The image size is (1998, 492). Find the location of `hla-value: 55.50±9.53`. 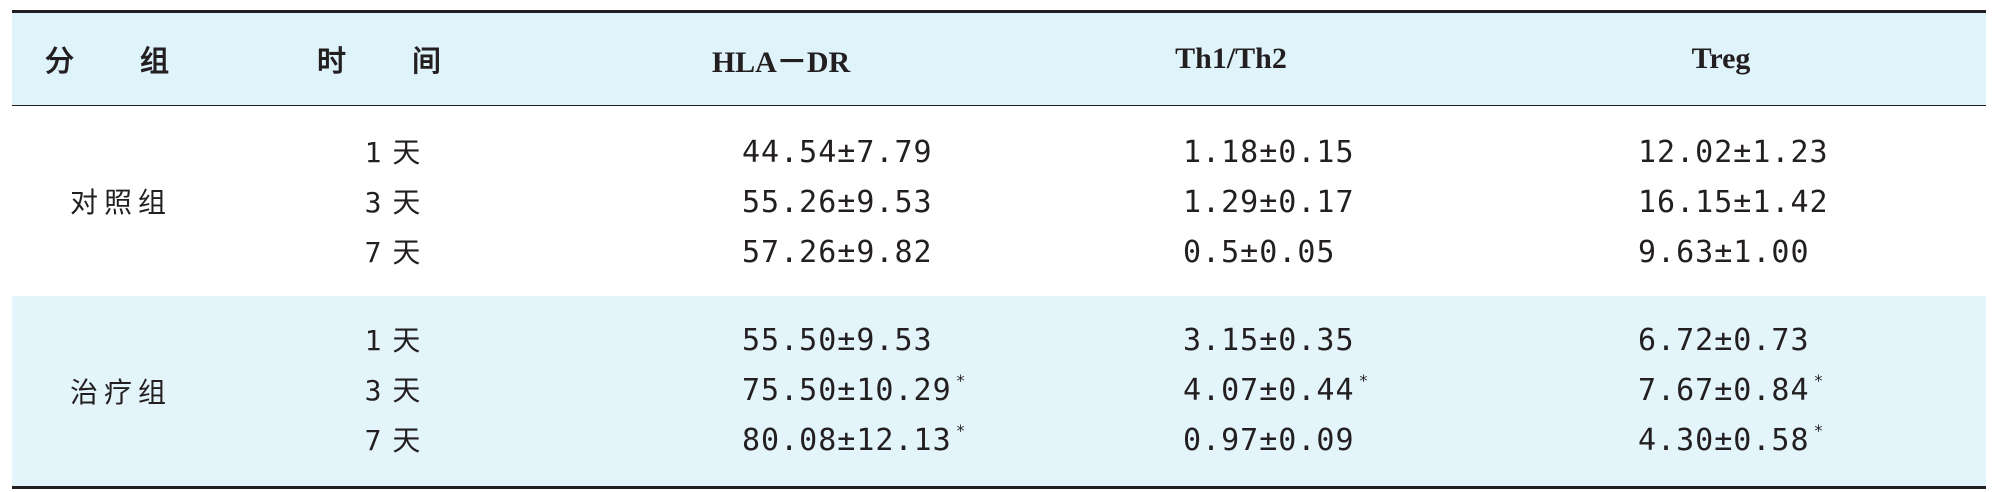

hla-value: 55.50±9.53 is located at coordinates (837, 340).